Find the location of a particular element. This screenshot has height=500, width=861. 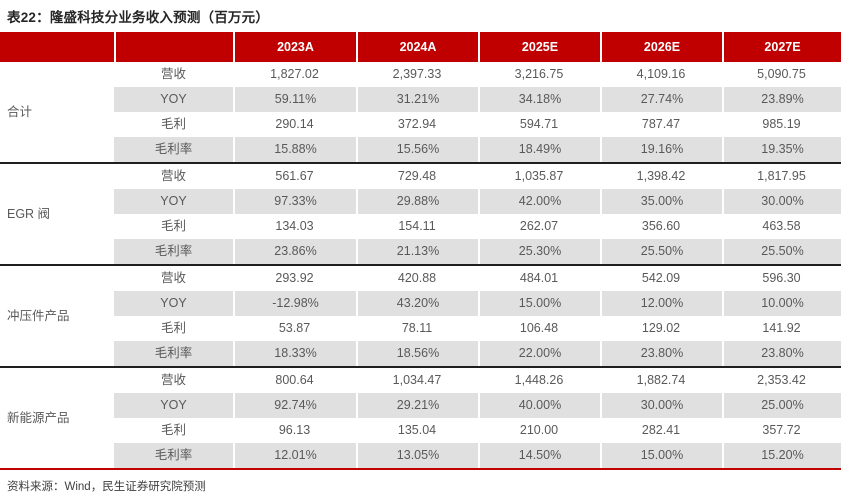

value-cell: 18.33% is located at coordinates (294, 353).